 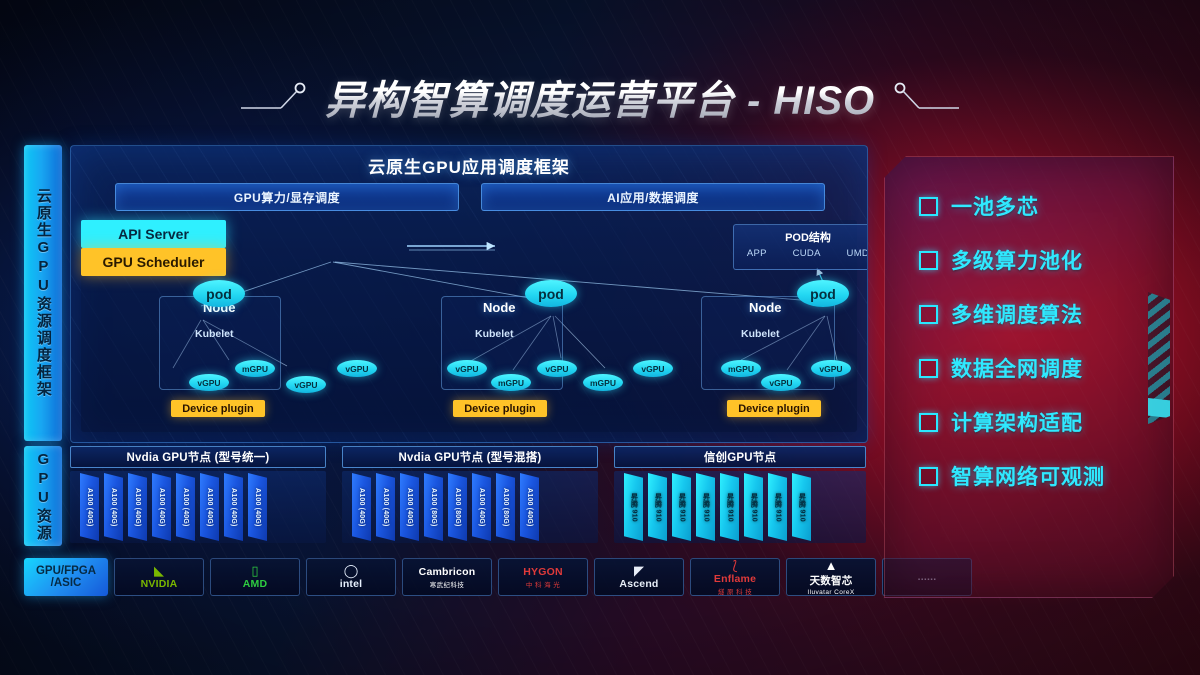 What do you see at coordinates (1159, 358) in the screenshot?
I see `edge-decoration` at bounding box center [1159, 358].